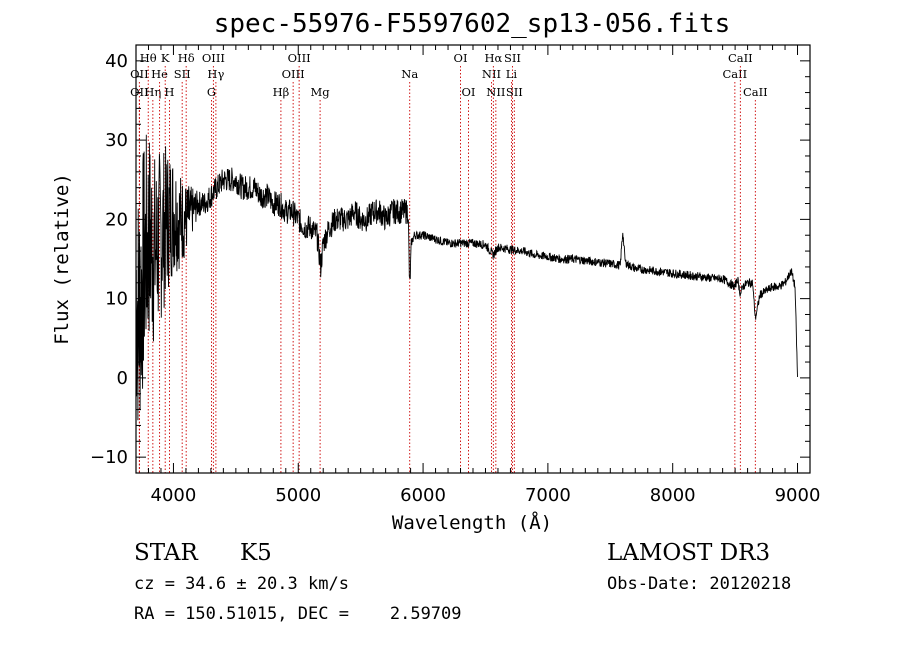 This screenshot has width=900, height=649. Describe the element at coordinates (298, 495) in the screenshot. I see `x-tick-label: 5000` at that location.